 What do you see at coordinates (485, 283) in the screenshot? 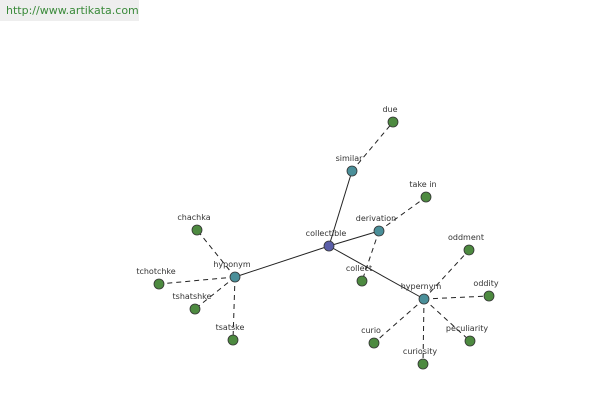
I see `node-label: oddity` at bounding box center [485, 283].